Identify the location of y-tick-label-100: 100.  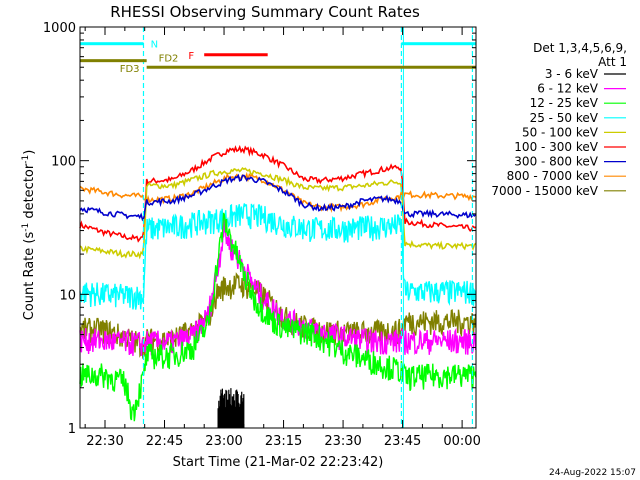
(63, 162).